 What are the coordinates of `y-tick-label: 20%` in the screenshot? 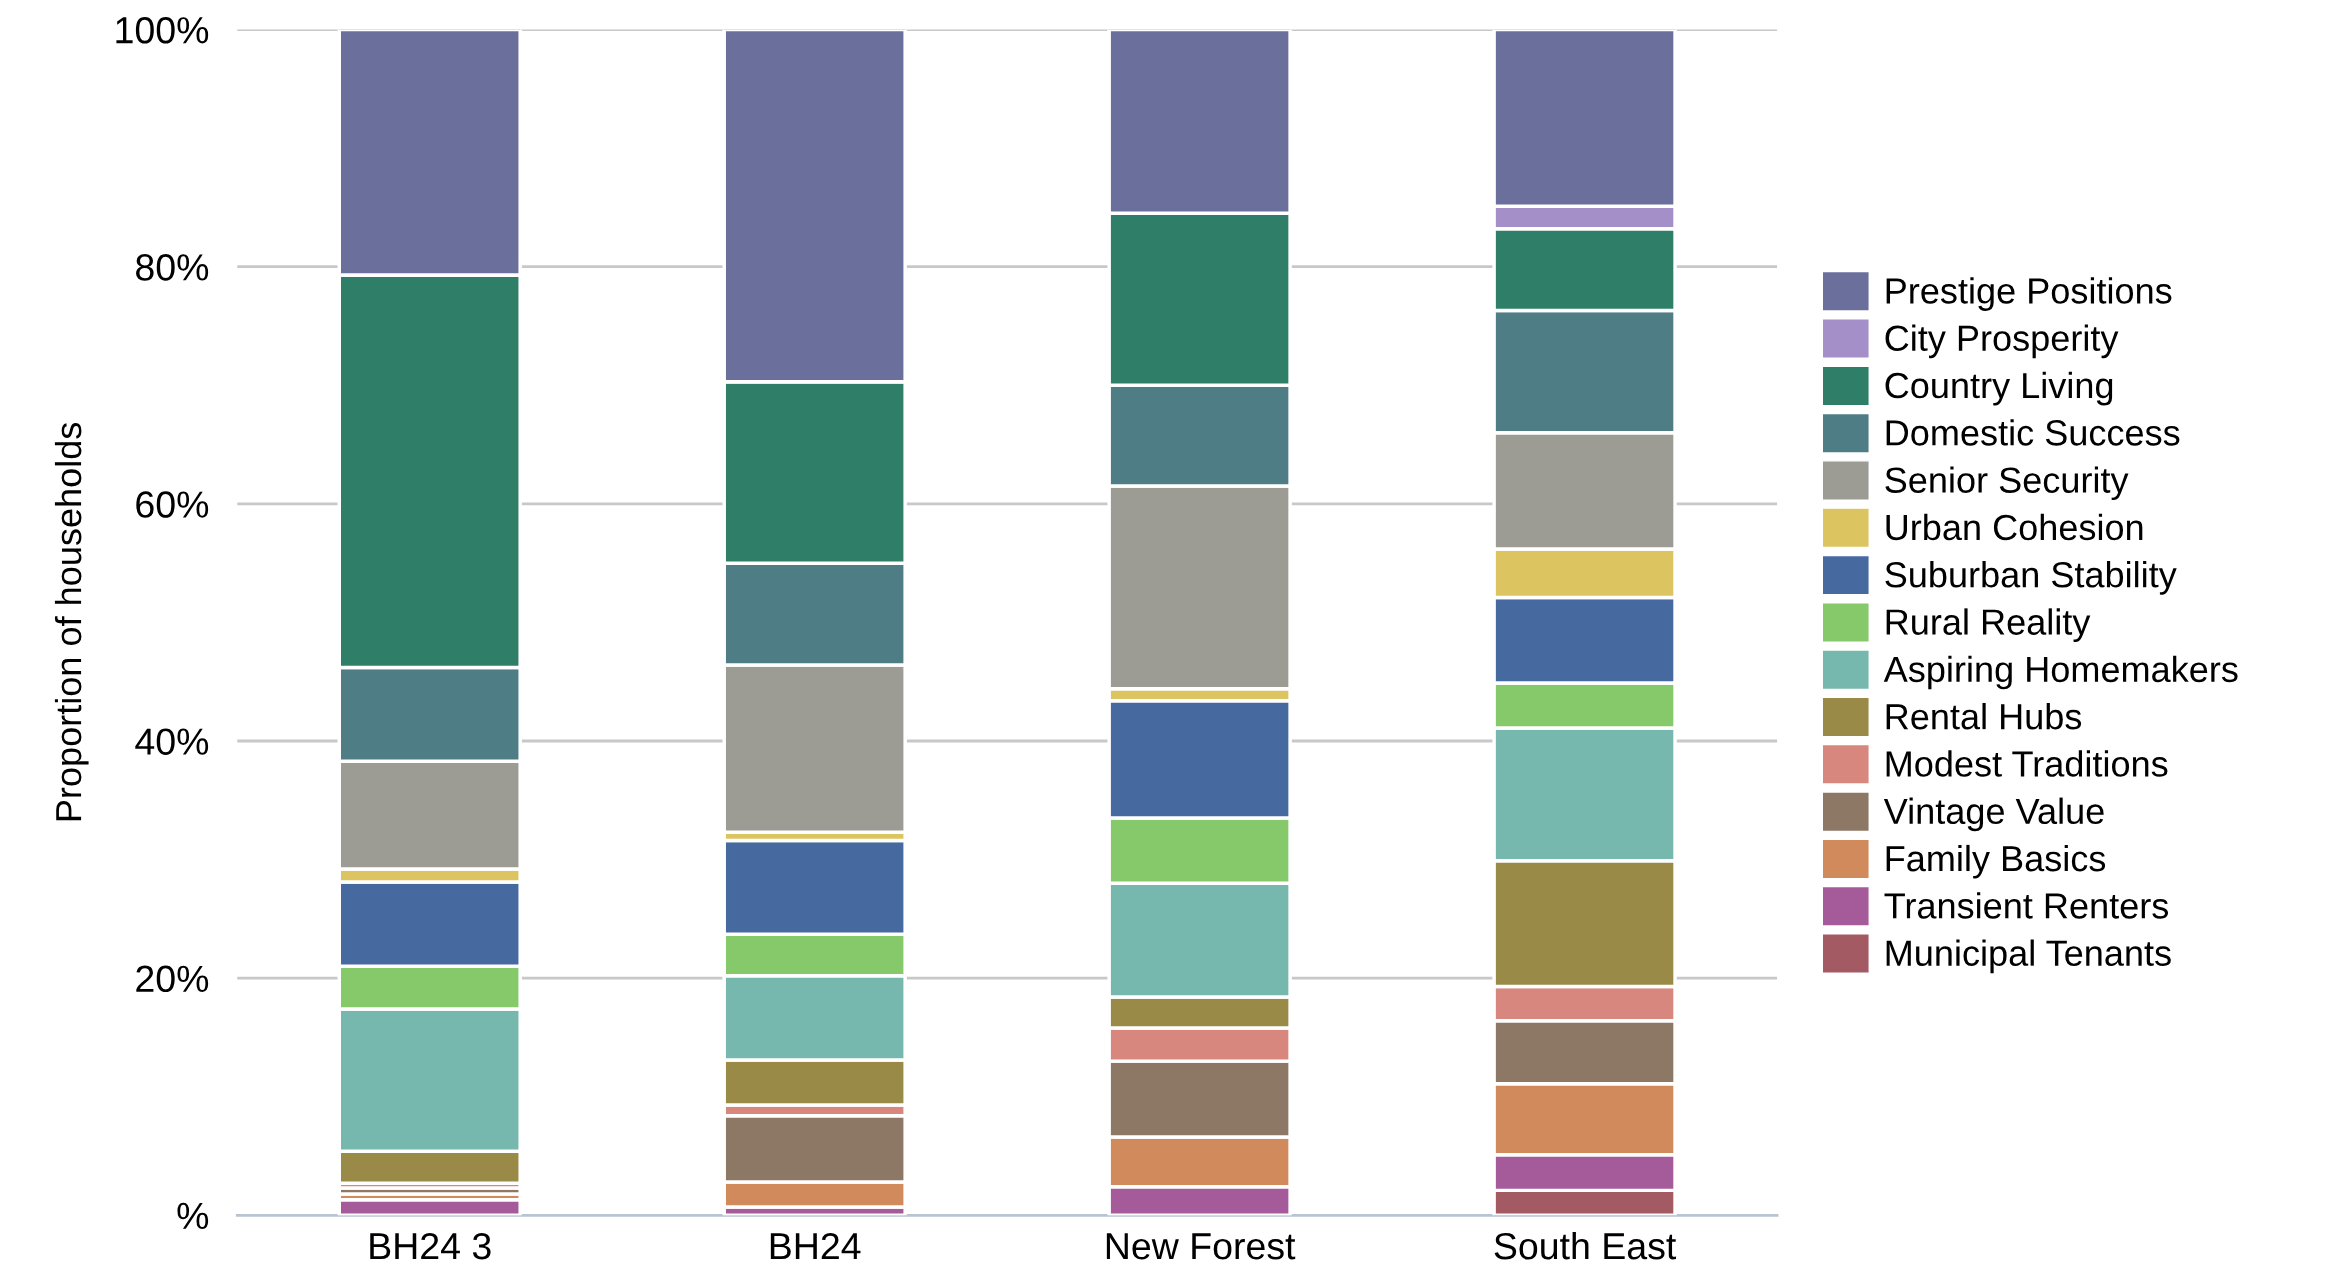 It's located at (172, 979).